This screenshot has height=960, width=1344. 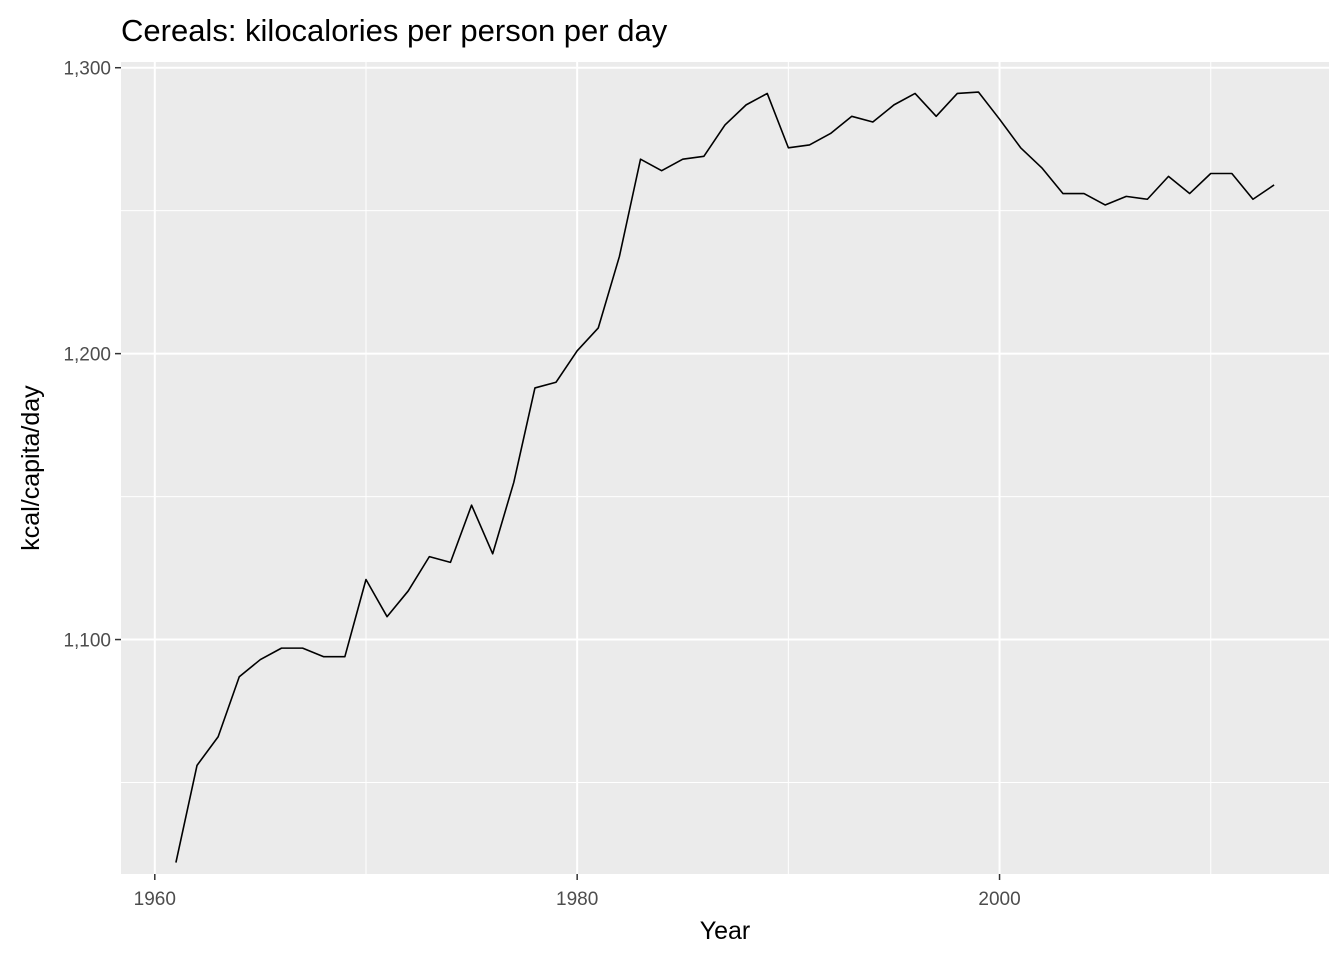 I want to click on y-tick-label: 1,300, so click(x=87, y=69).